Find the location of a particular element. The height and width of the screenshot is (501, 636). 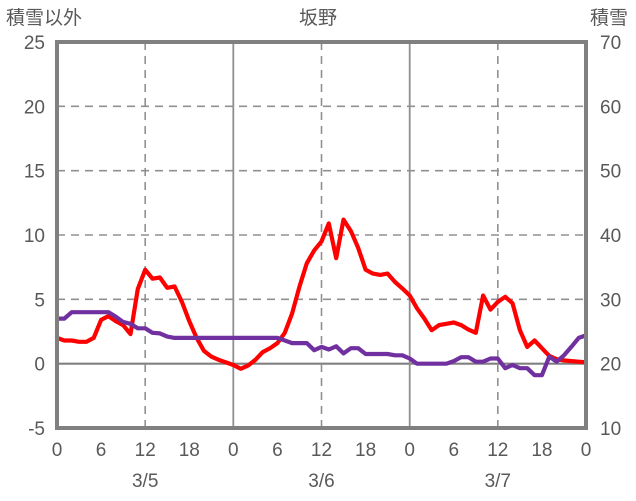

left-axis-title: 積雪以外 is located at coordinates (44, 18).